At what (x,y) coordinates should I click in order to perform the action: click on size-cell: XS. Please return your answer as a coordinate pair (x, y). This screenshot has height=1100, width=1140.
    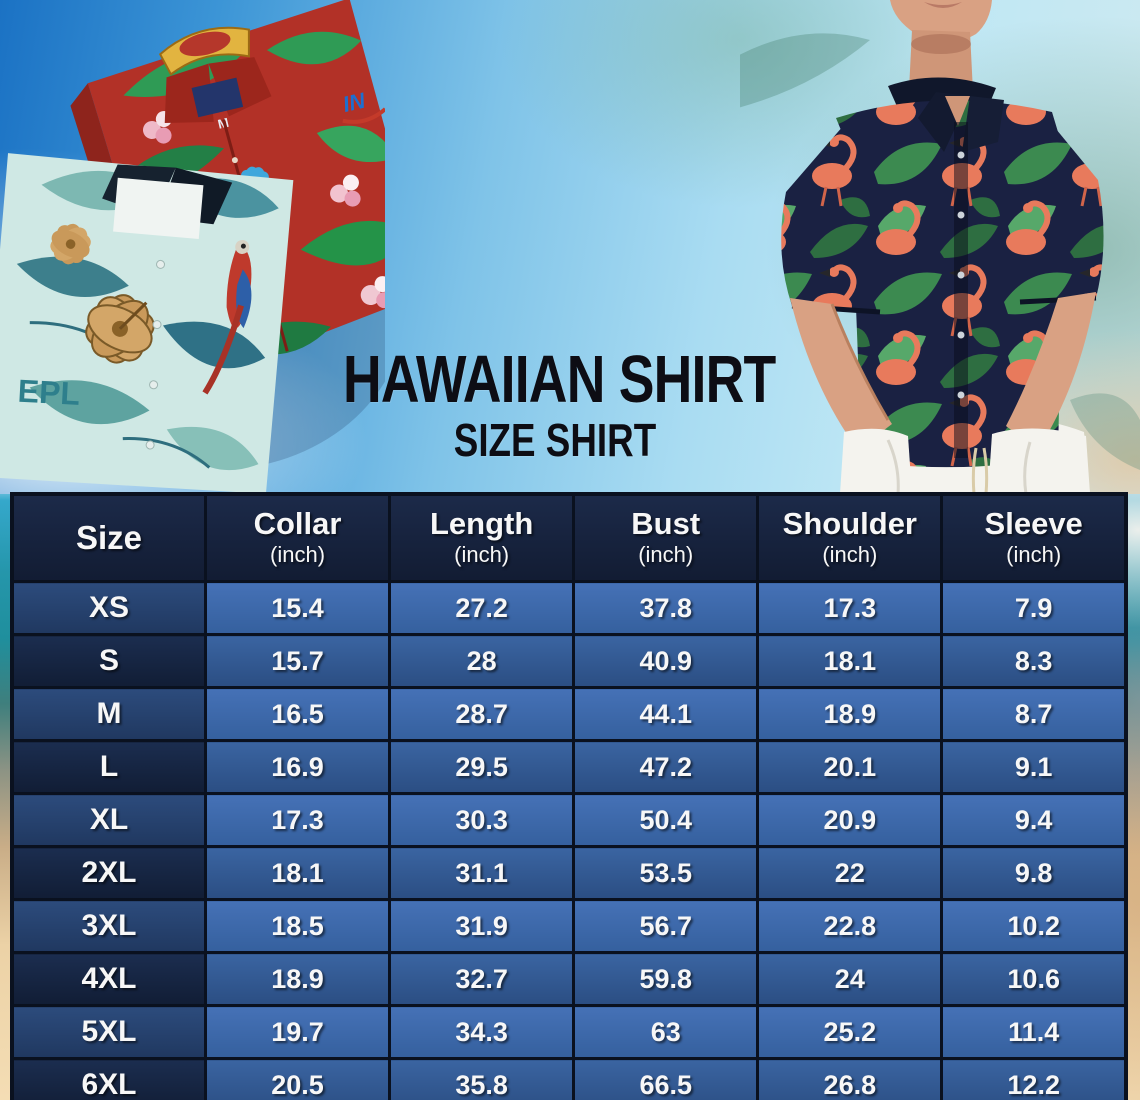
    Looking at the image, I should click on (108, 608).